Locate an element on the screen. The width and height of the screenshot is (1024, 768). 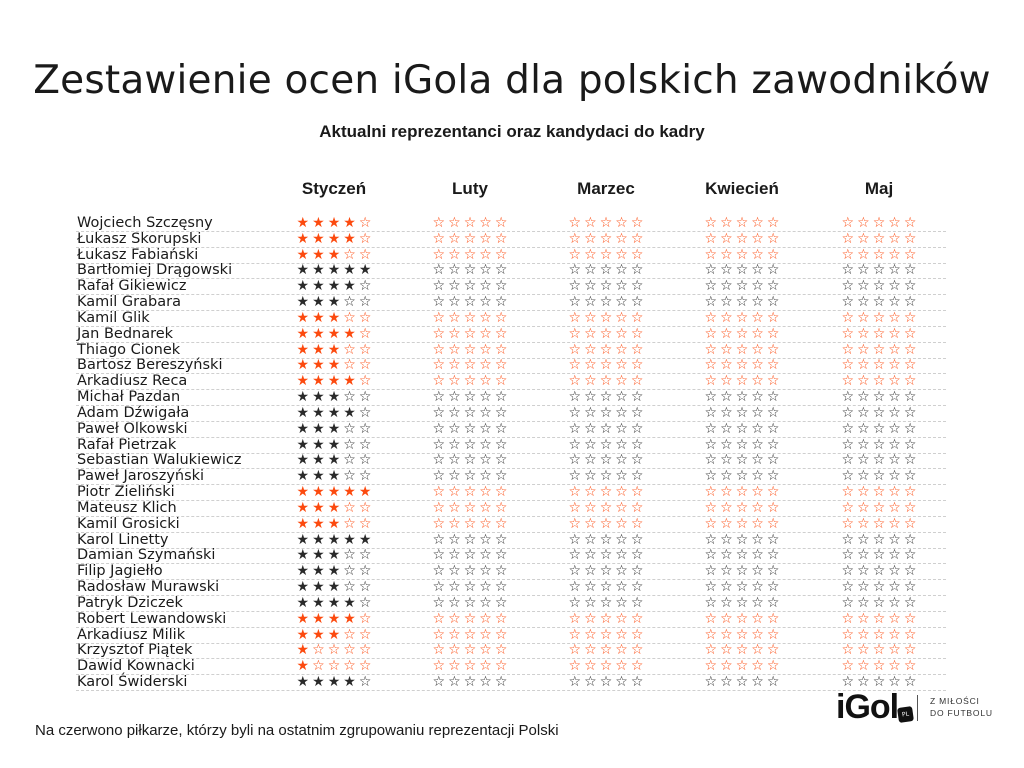
star-rating: ★ ★ ★ ☆ ☆ is located at coordinates (335, 365).